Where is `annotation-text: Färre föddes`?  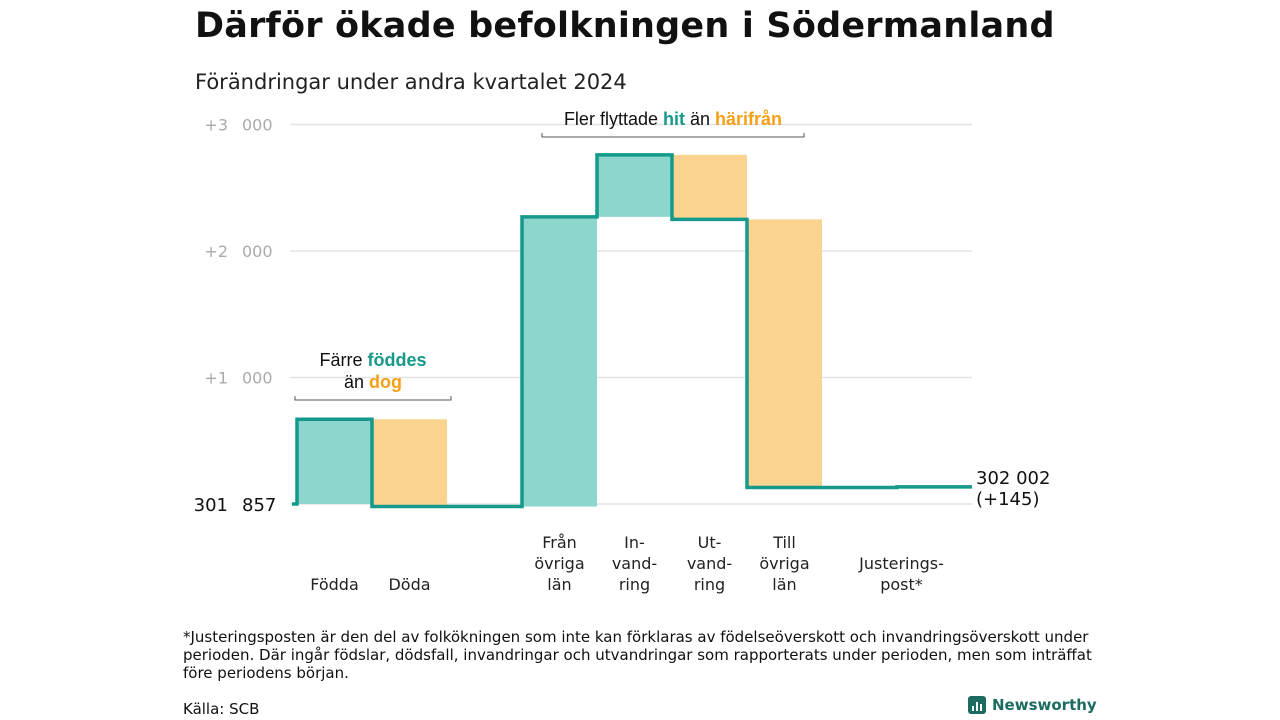 annotation-text: Färre föddes is located at coordinates (372, 360).